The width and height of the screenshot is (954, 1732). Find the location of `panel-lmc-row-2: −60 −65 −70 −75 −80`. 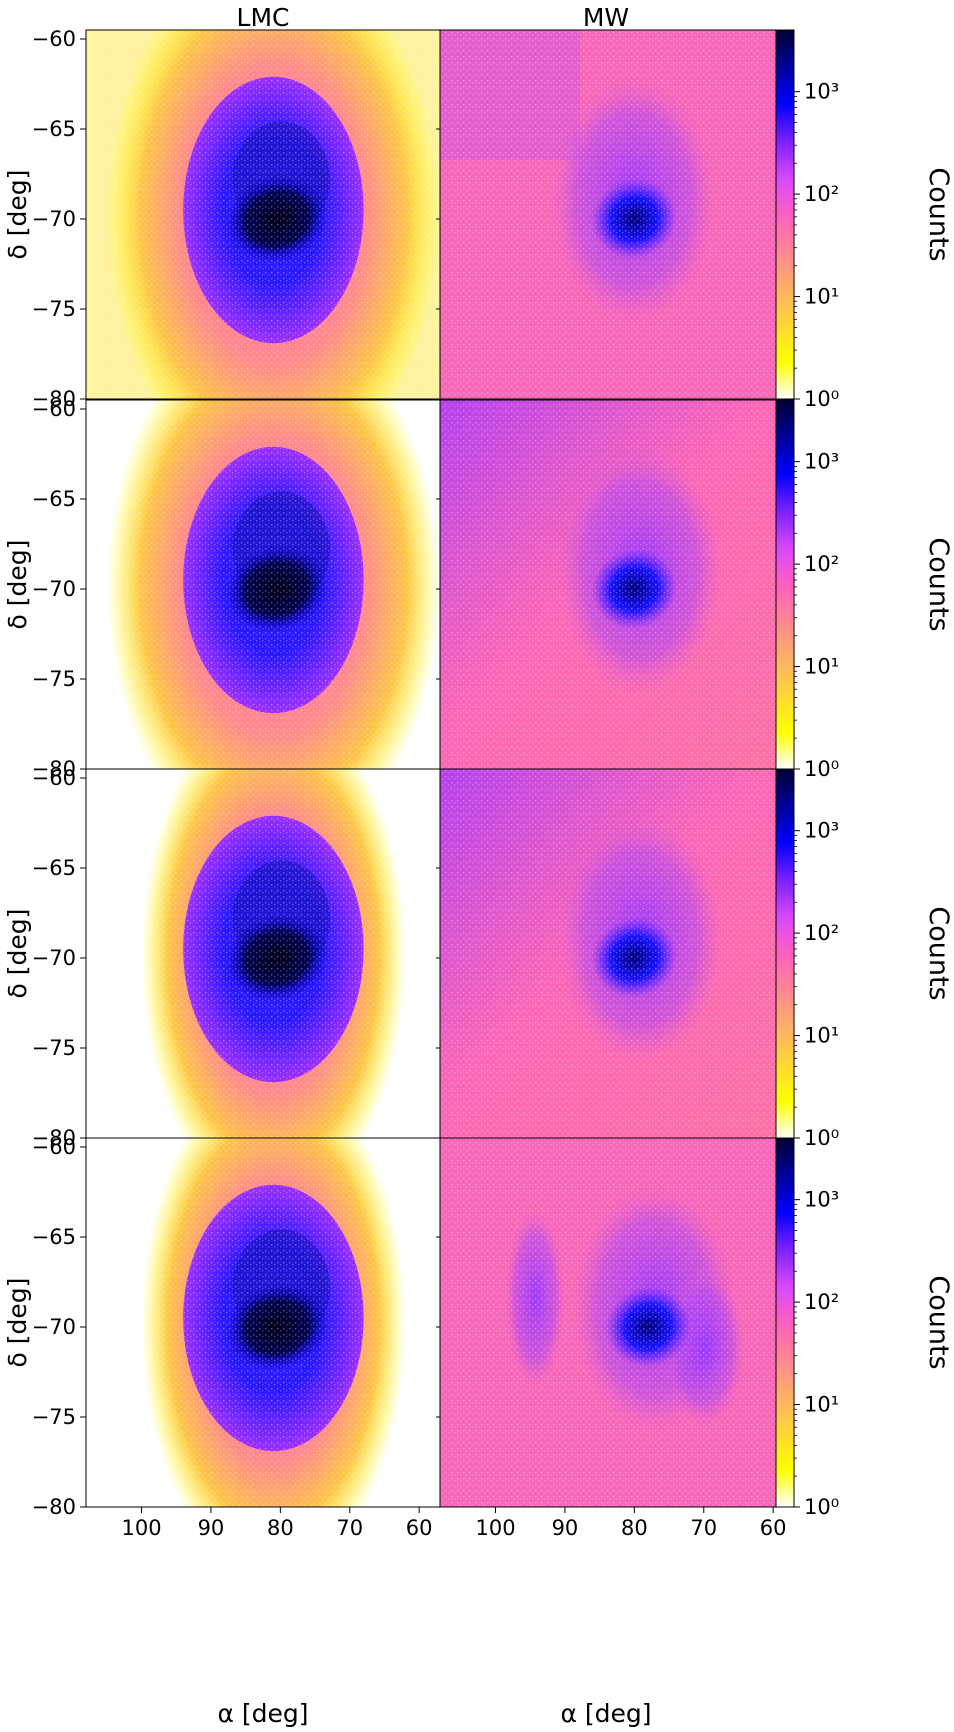

panel-lmc-row-2: −60 −65 −70 −75 −80 is located at coordinates (236, 589).